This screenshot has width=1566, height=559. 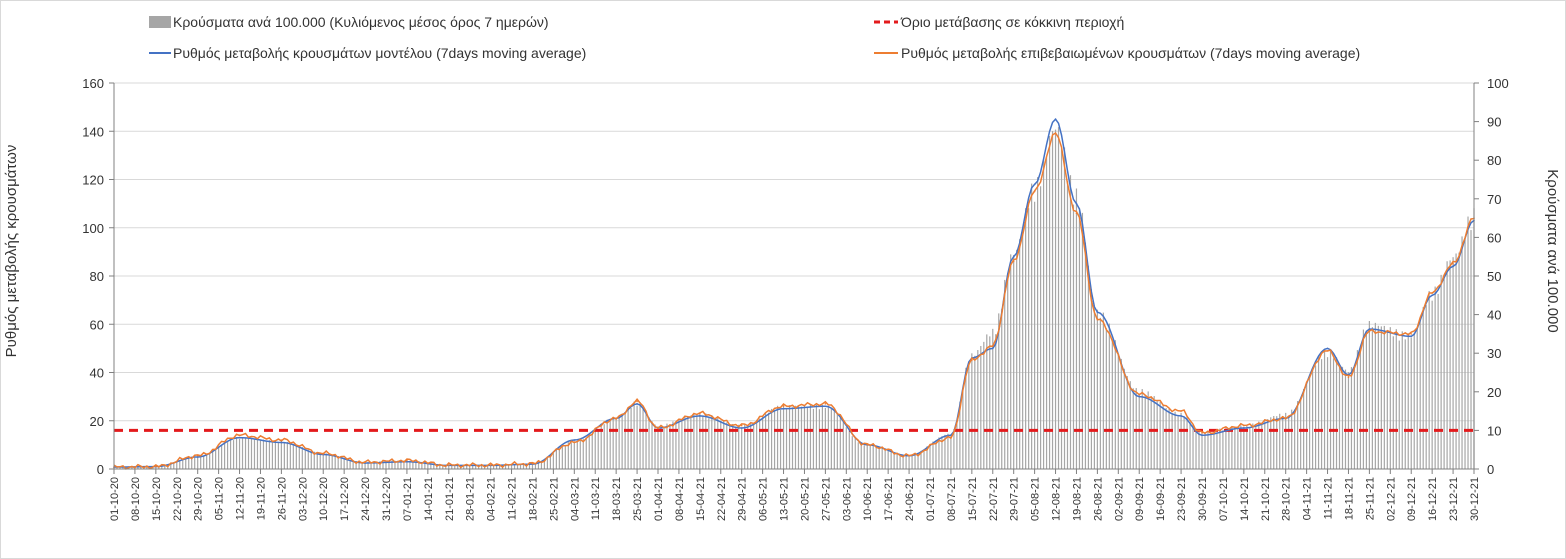 I want to click on x-tick-label: 22-04-21, so click(x=722, y=499).